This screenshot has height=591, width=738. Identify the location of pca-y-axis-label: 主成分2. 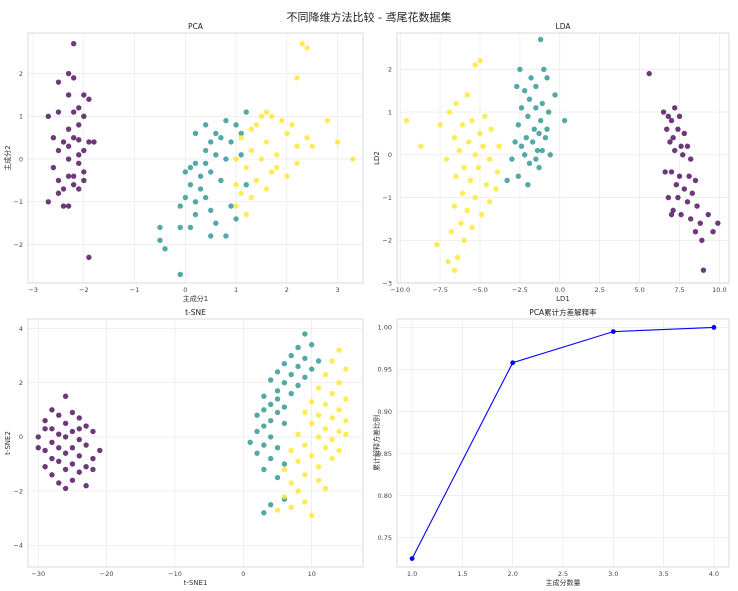
(7, 157).